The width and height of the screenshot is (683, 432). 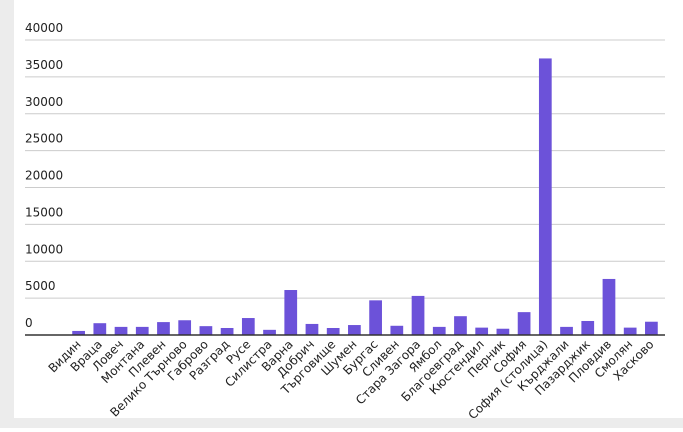 I want to click on y-tick-label: 40000, so click(x=44, y=28).